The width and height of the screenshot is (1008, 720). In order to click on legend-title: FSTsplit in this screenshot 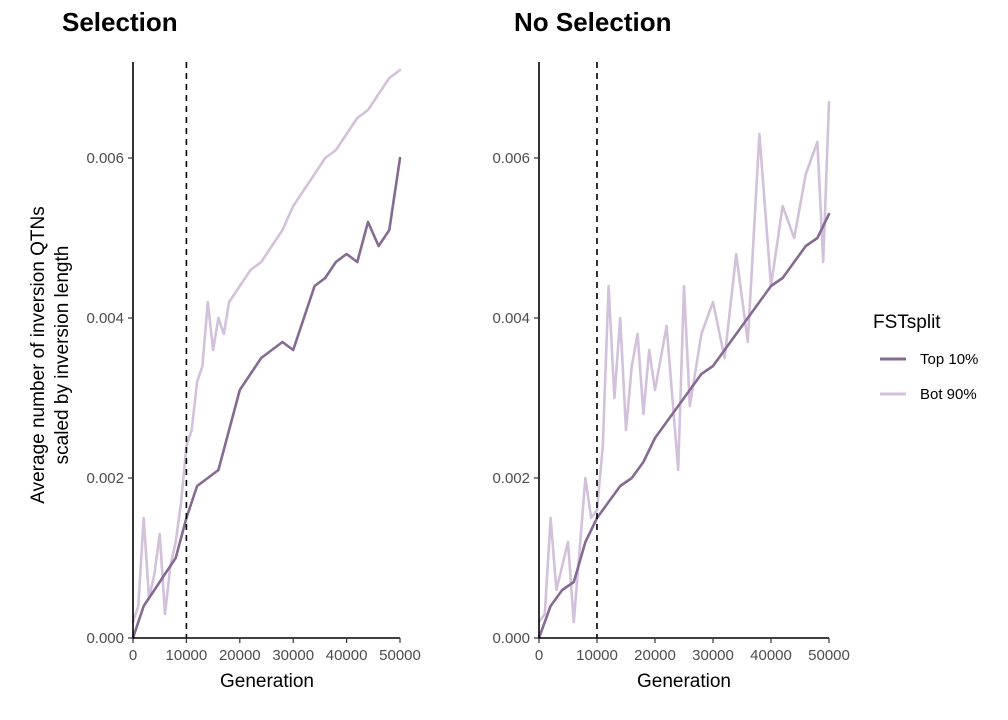, I will do `click(907, 322)`.